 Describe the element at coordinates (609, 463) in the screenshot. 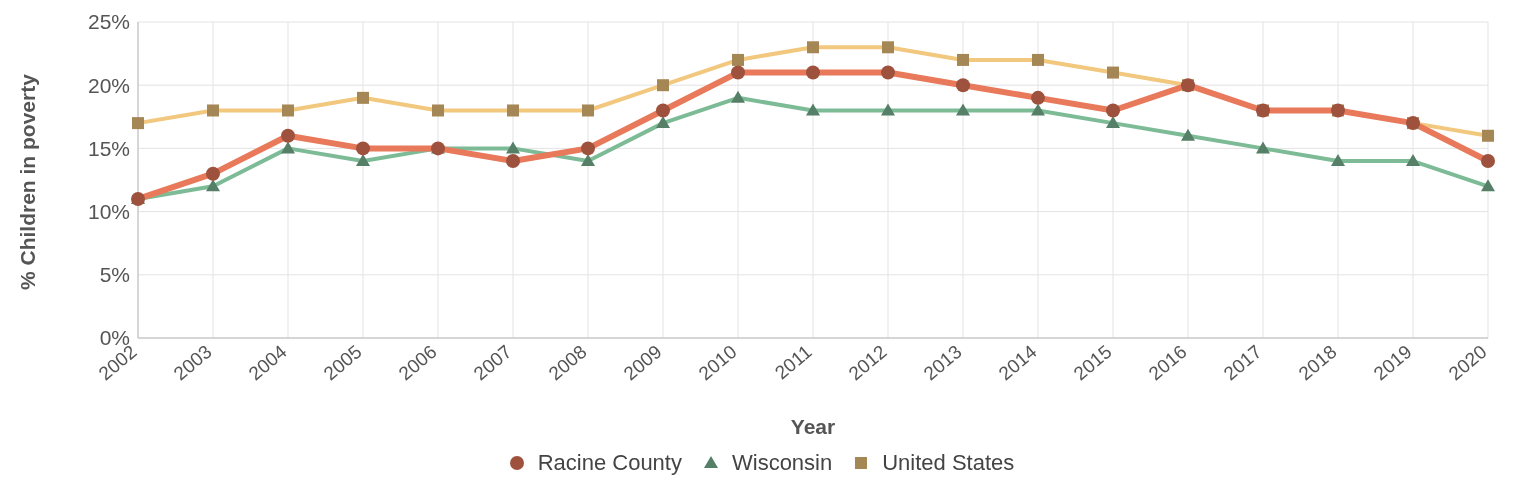

I see `legend-label: Racine County` at that location.